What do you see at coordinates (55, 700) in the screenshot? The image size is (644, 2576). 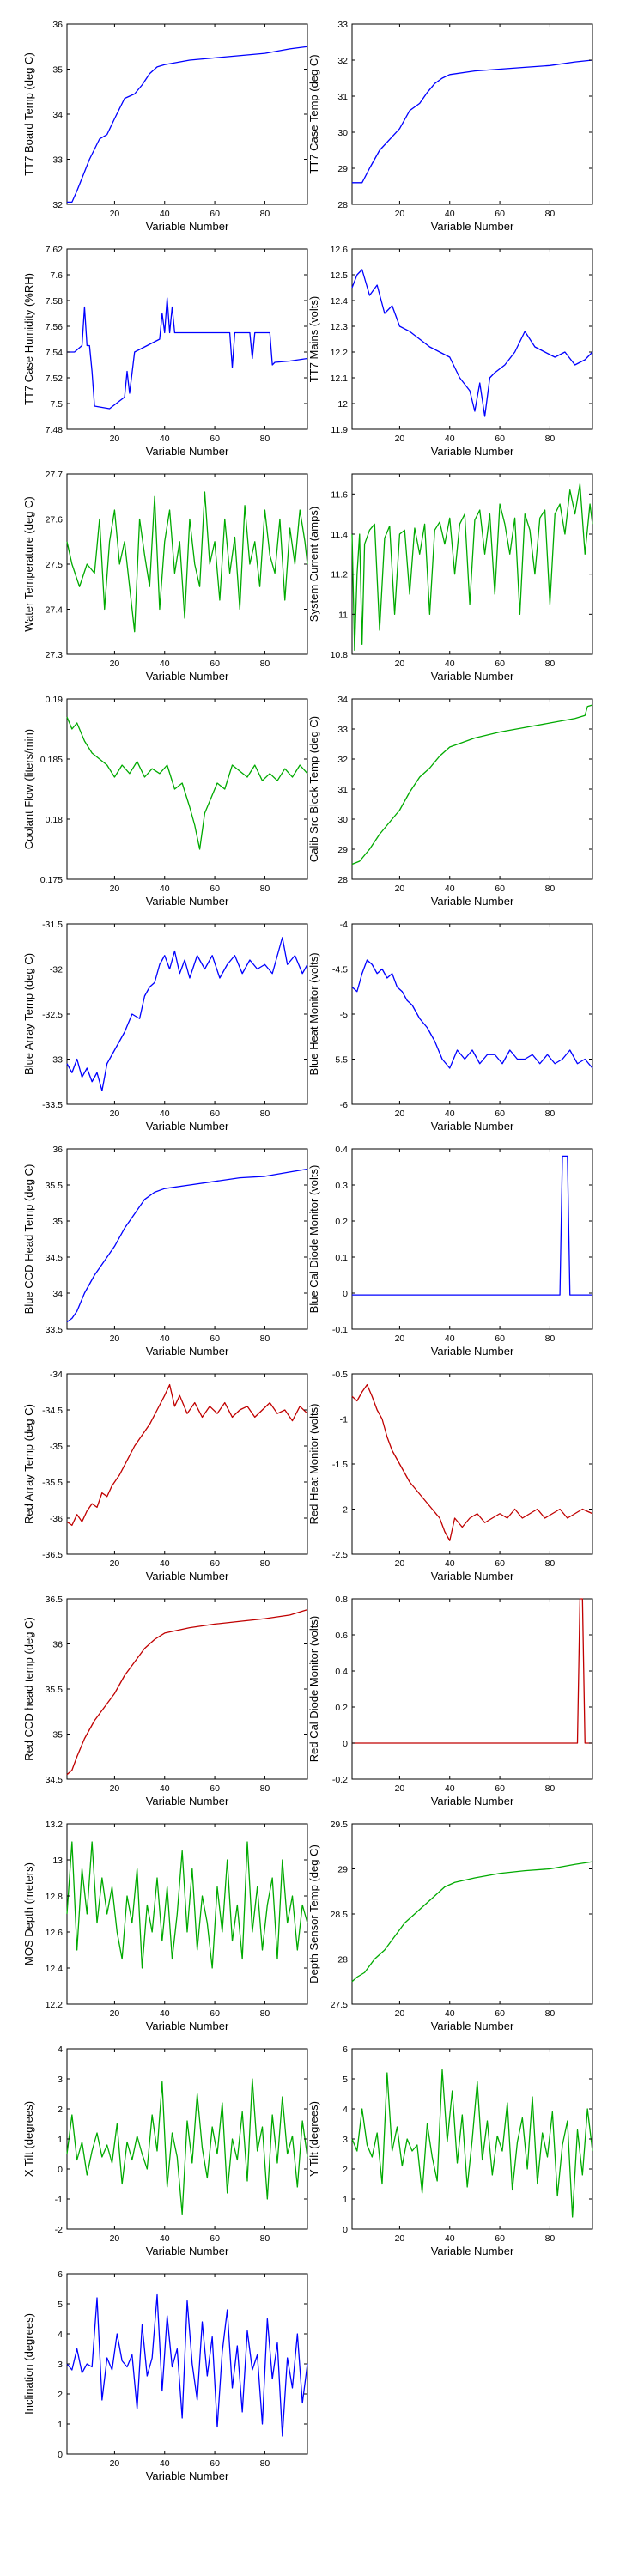 I see `y-tick-label: 0.19` at bounding box center [55, 700].